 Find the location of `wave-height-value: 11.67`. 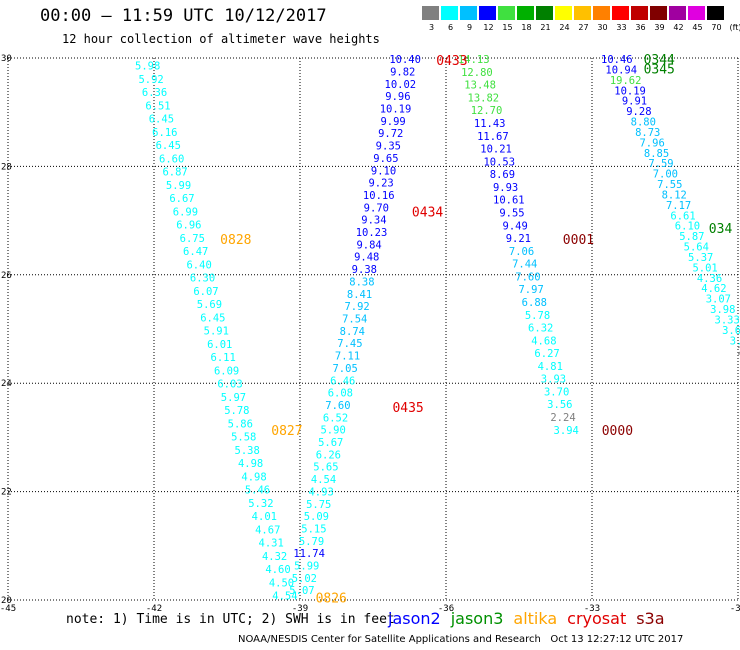

wave-height-value: 11.67 is located at coordinates (493, 137).